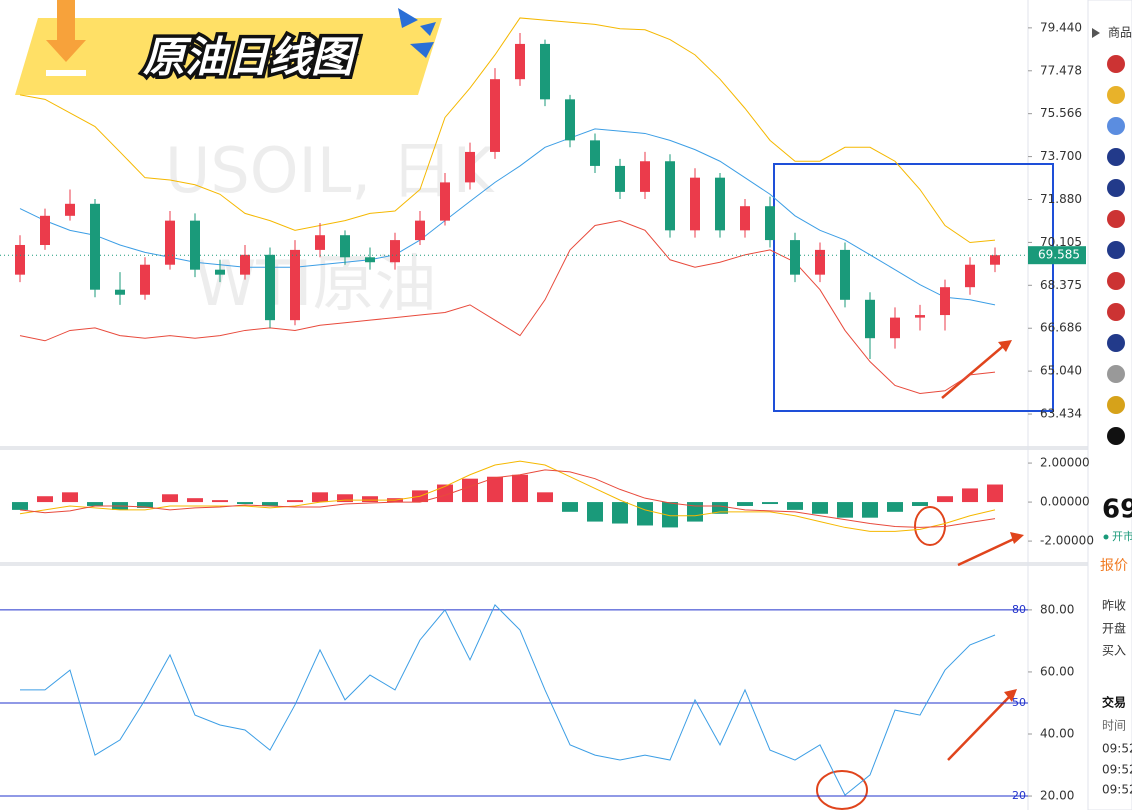 Image resolution: width=1132 pixels, height=810 pixels. What do you see at coordinates (1057, 609) in the screenshot?
I see `y-tick-label: 80.00` at bounding box center [1057, 609].